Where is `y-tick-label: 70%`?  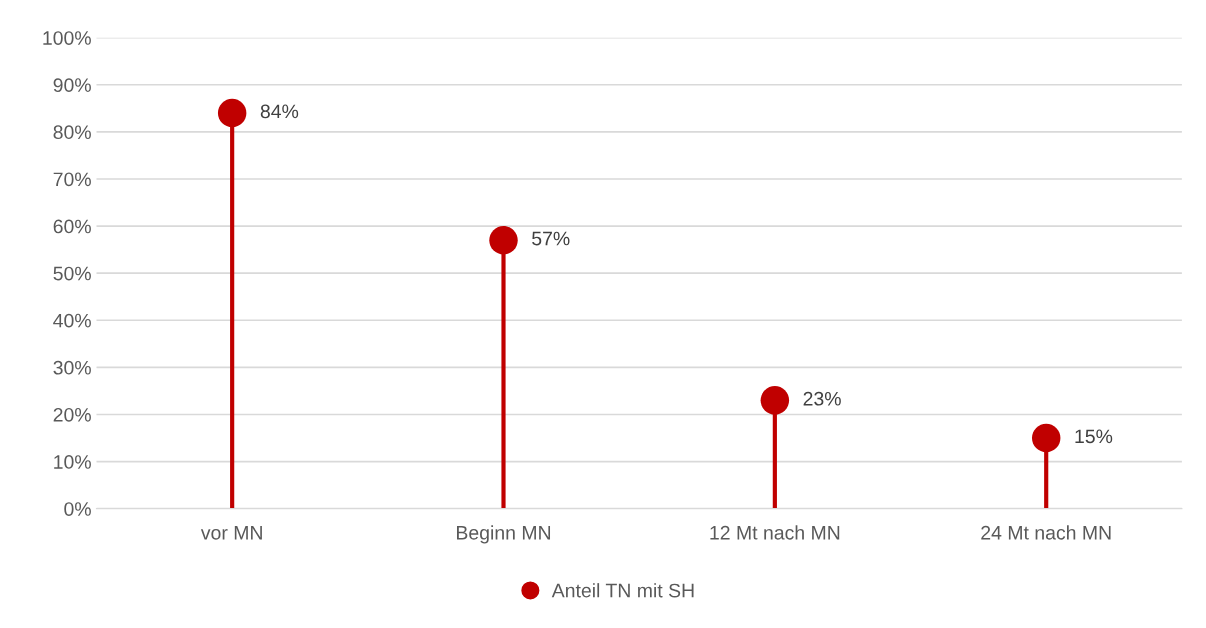
y-tick-label: 70% is located at coordinates (72, 179).